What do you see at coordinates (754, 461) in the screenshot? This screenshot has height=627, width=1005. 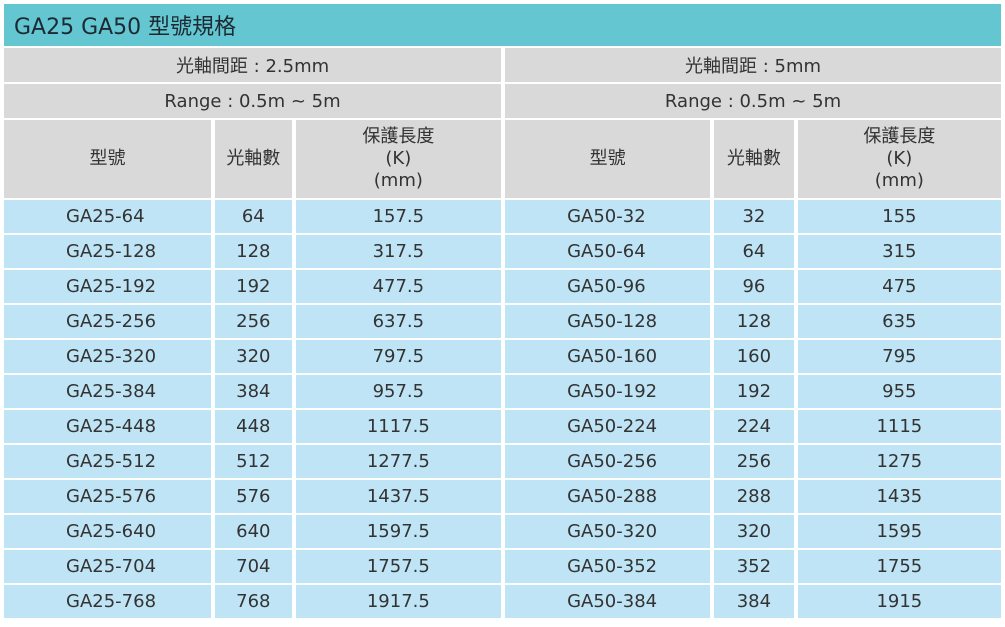 I see `right-axes-cell: 256` at bounding box center [754, 461].